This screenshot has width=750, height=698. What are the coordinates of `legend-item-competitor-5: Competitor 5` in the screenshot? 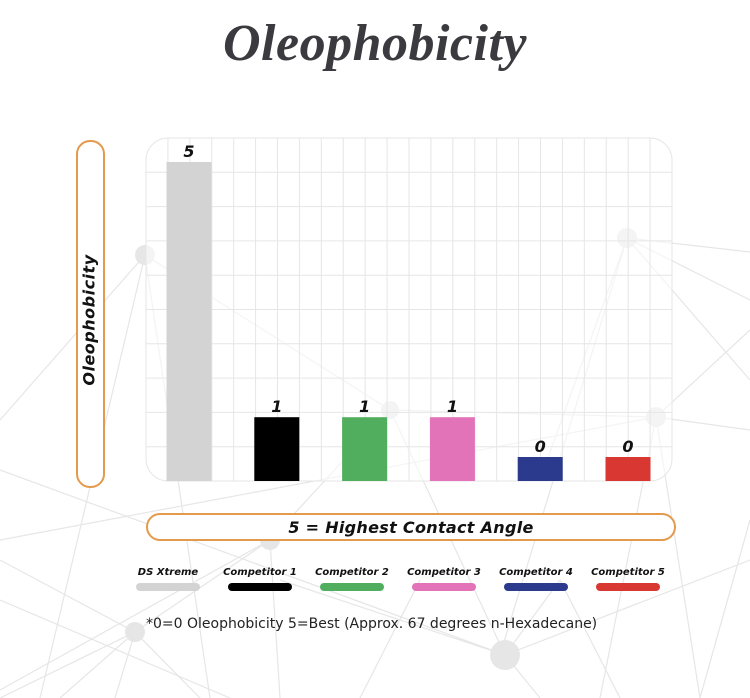 It's located at (628, 582).